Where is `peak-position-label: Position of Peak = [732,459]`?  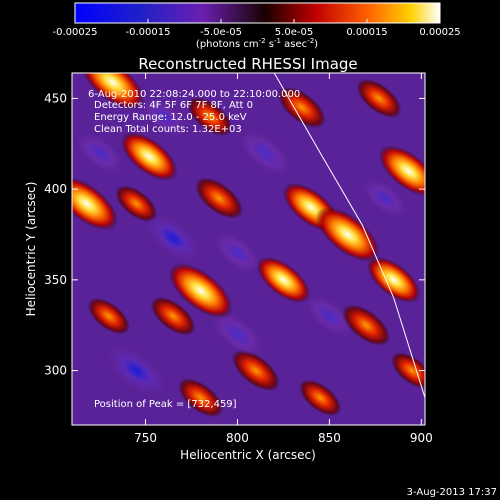
peak-position-label: Position of Peak = [732,459] is located at coordinates (165, 404).